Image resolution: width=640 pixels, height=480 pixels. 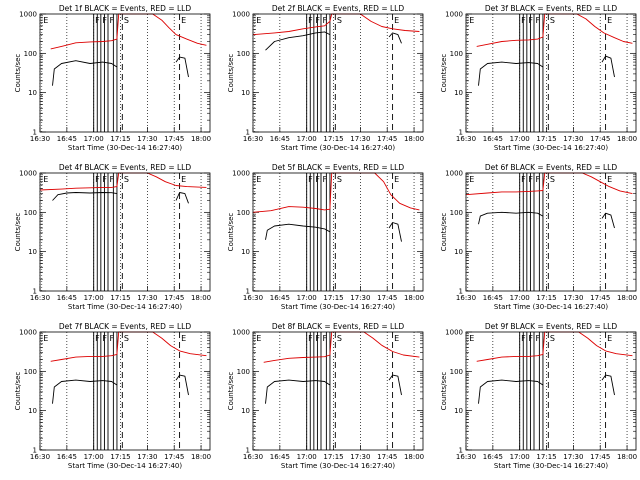 What do you see at coordinates (125, 167) in the screenshot?
I see `panel-title: Det 4f BLACK = Events, RED = LLD` at bounding box center [125, 167].